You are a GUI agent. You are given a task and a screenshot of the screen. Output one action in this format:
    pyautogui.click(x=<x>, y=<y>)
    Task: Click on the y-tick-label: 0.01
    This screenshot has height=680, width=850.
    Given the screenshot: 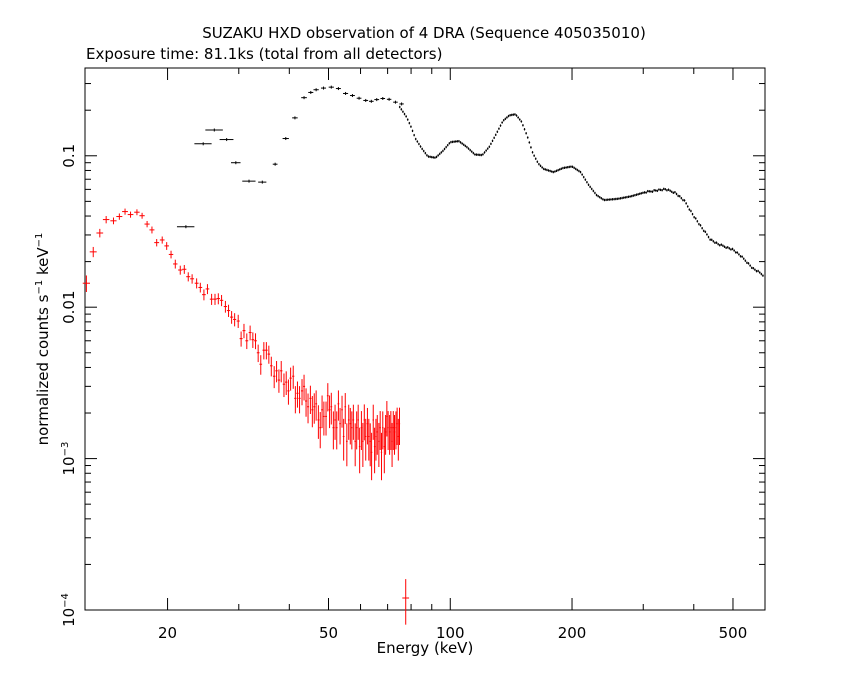 What is the action you would take?
    pyautogui.click(x=69, y=306)
    